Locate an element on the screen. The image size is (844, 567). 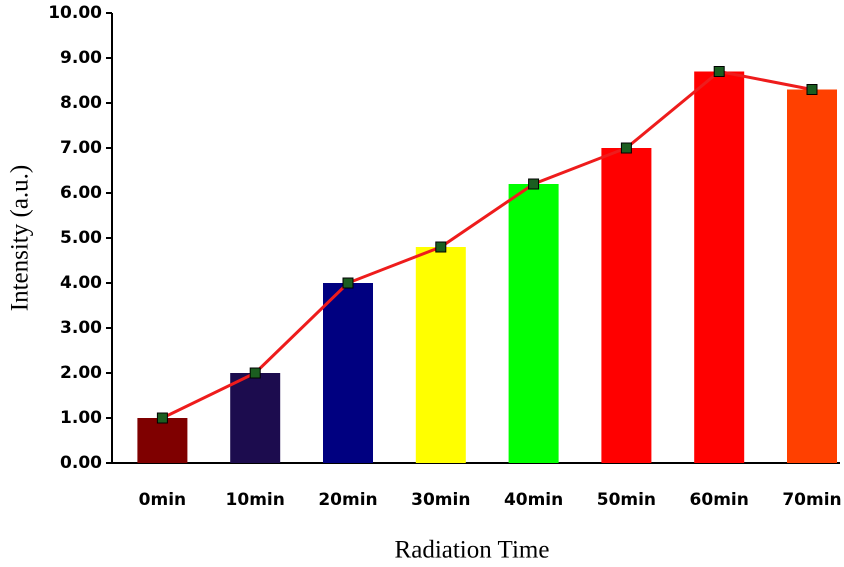
x-axis-title: Radiation Time is located at coordinates (472, 550).